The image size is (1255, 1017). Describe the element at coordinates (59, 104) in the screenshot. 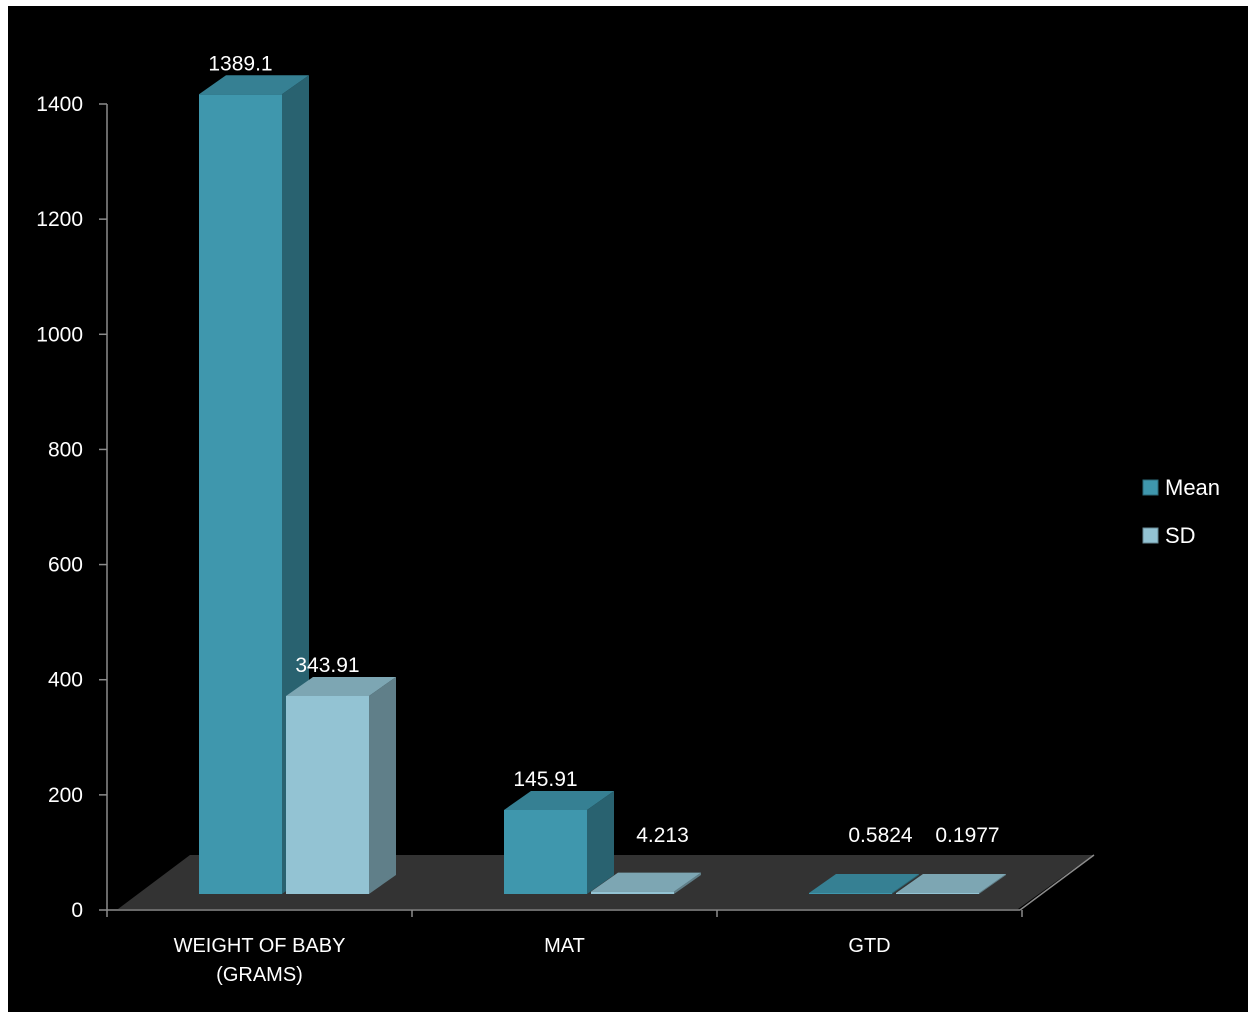

I see `y-tick-label: 1400` at that location.